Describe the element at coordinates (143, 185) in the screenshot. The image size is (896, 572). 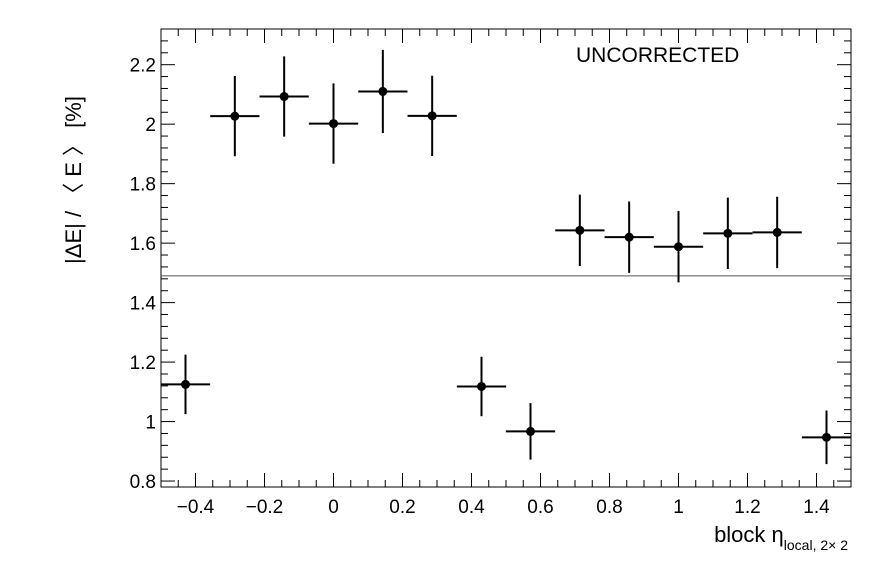
I see `y-tick-label: 1.8` at that location.